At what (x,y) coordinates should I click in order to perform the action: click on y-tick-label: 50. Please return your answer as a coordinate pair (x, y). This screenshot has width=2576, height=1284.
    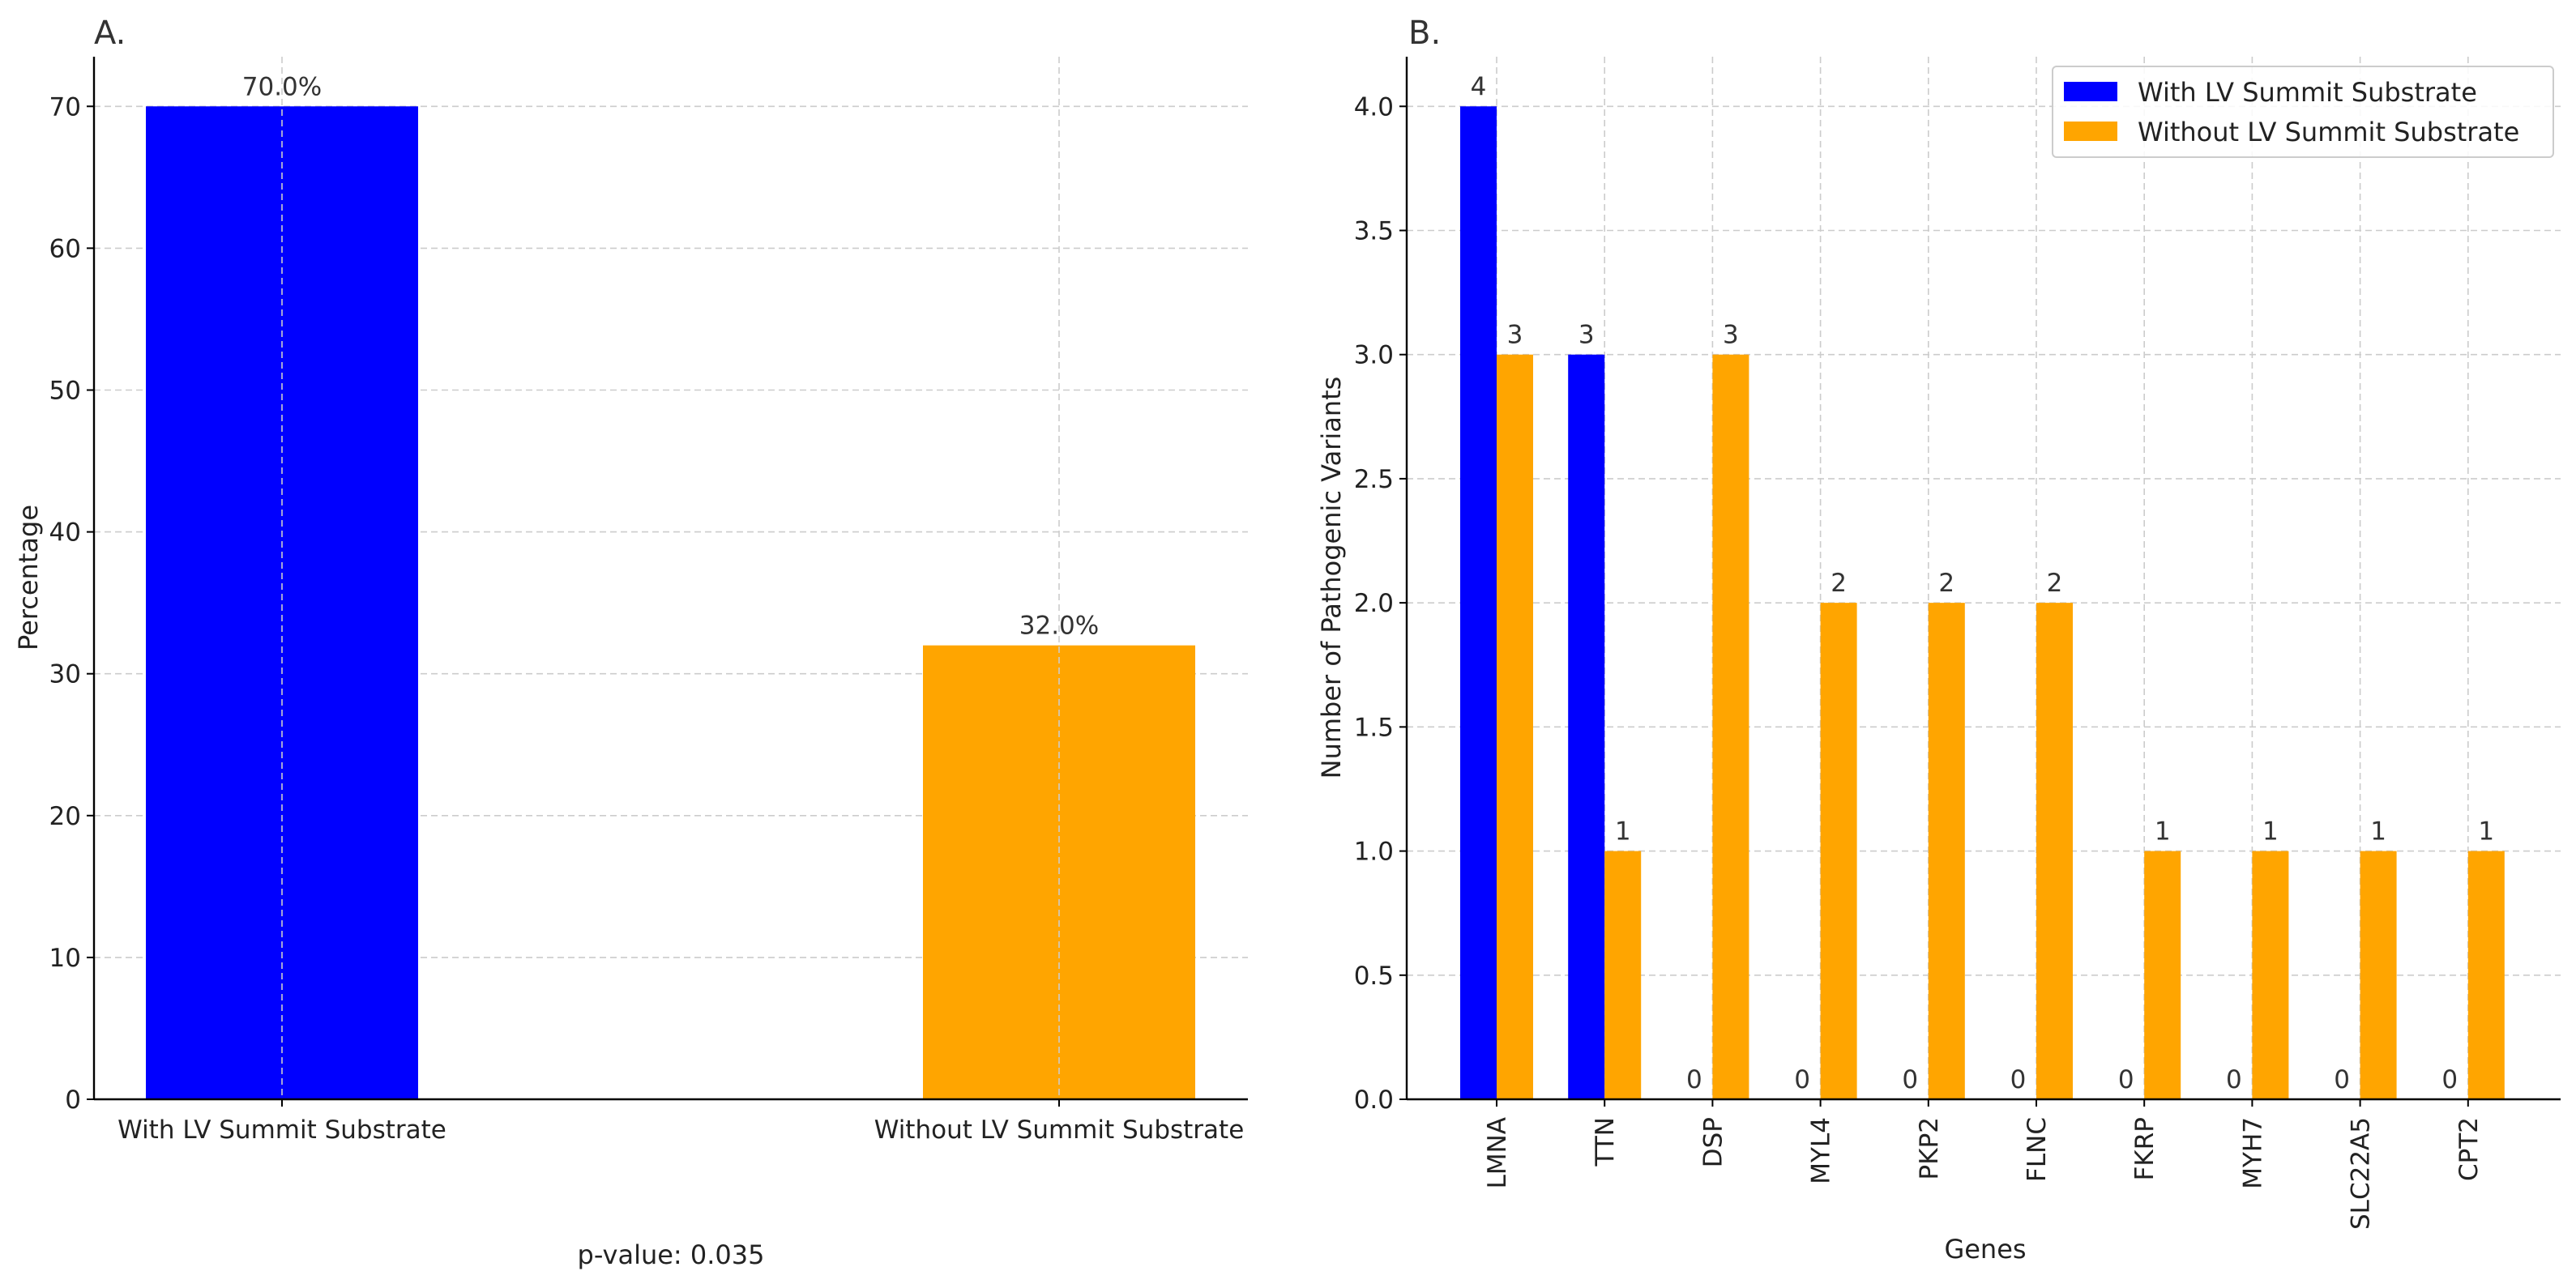
    Looking at the image, I should click on (65, 391).